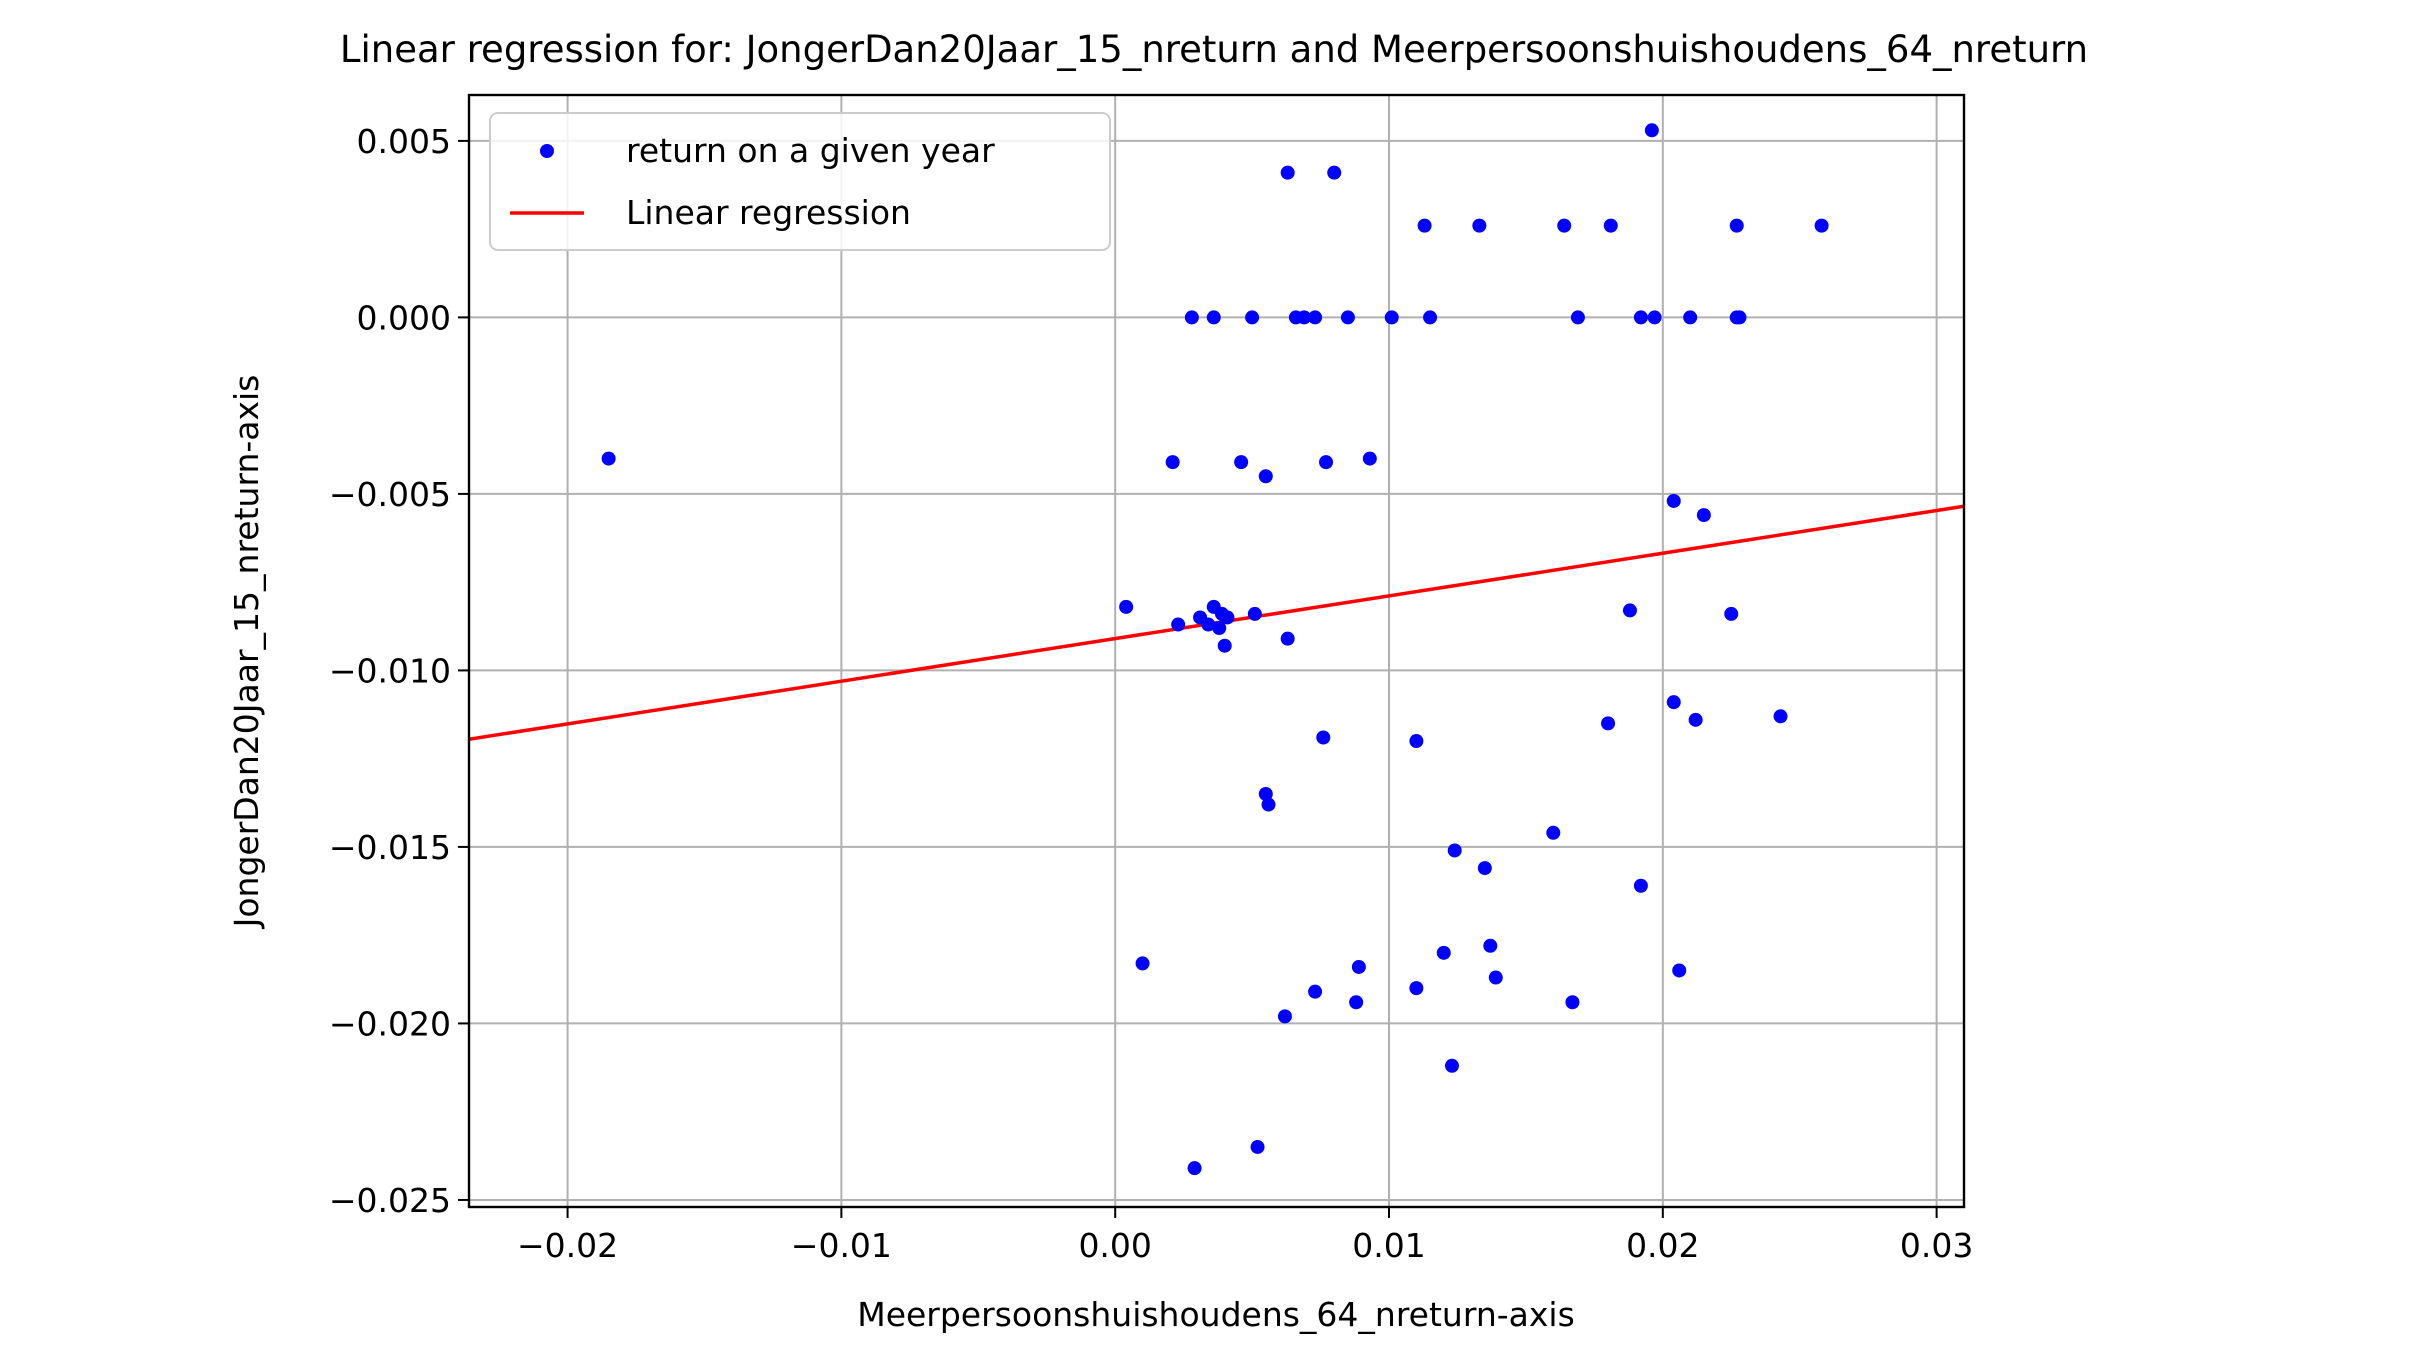 The width and height of the screenshot is (2422, 1362). I want to click on y-tick-label: −0.020, so click(390, 1023).